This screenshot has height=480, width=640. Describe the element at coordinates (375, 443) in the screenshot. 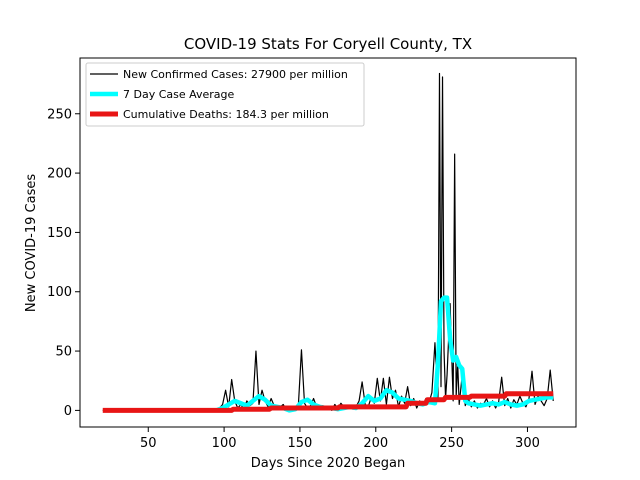

I see `x-tick-label: 200` at that location.